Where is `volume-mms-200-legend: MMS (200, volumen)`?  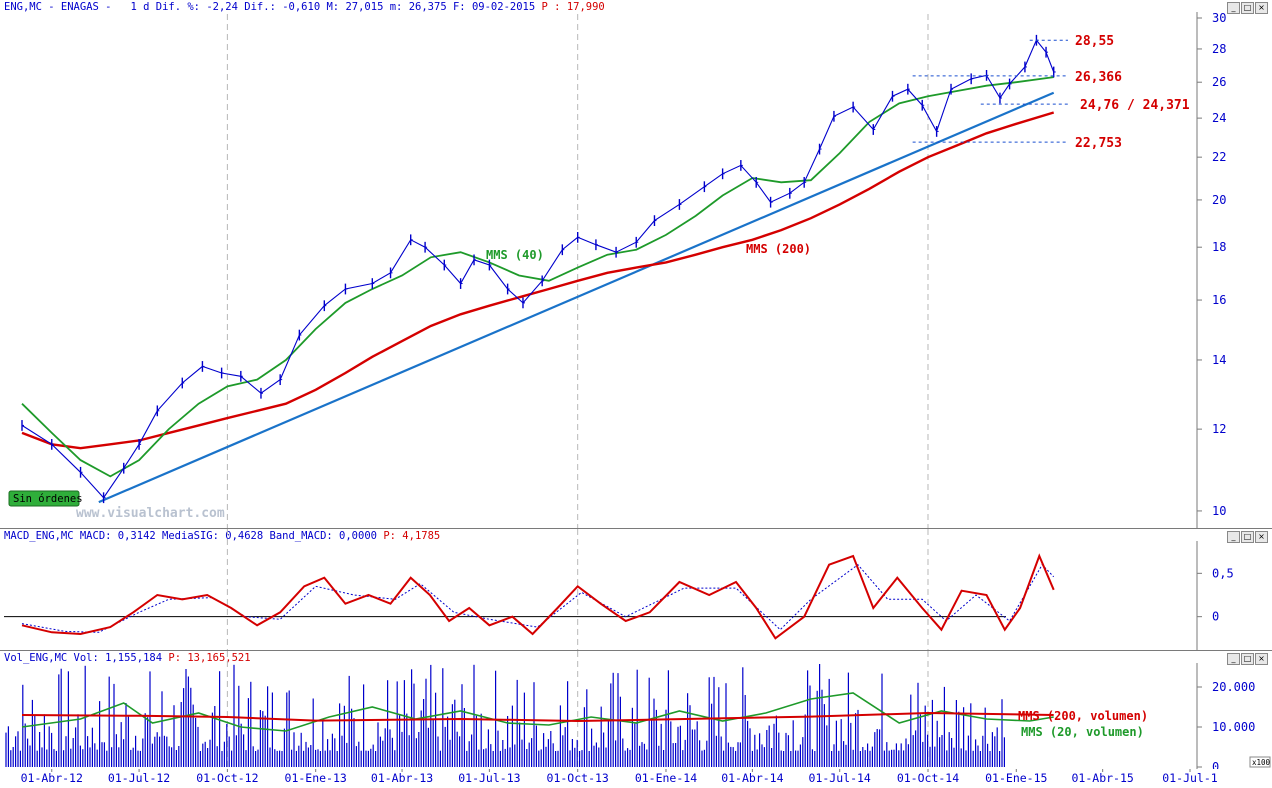 volume-mms-200-legend: MMS (200, volumen) is located at coordinates (1083, 716).